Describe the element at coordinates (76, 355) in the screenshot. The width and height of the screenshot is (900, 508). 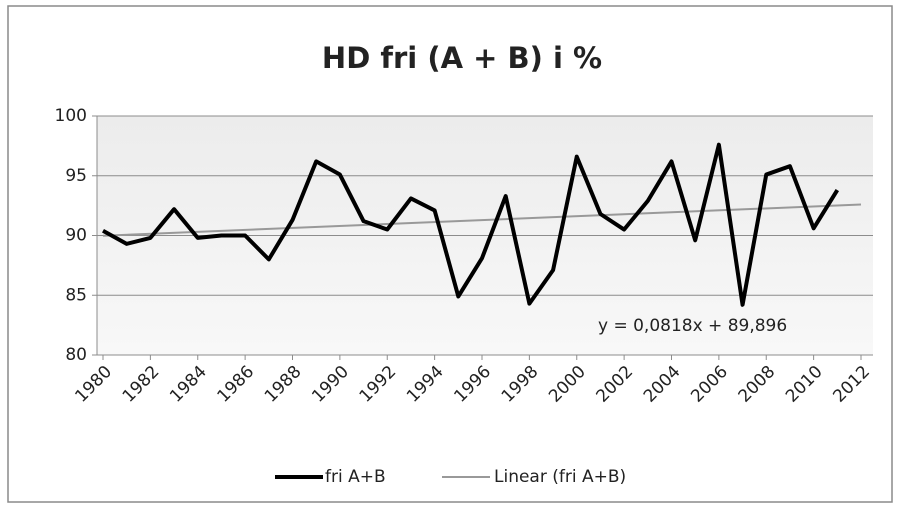
I see `y-tick-label: 80` at that location.